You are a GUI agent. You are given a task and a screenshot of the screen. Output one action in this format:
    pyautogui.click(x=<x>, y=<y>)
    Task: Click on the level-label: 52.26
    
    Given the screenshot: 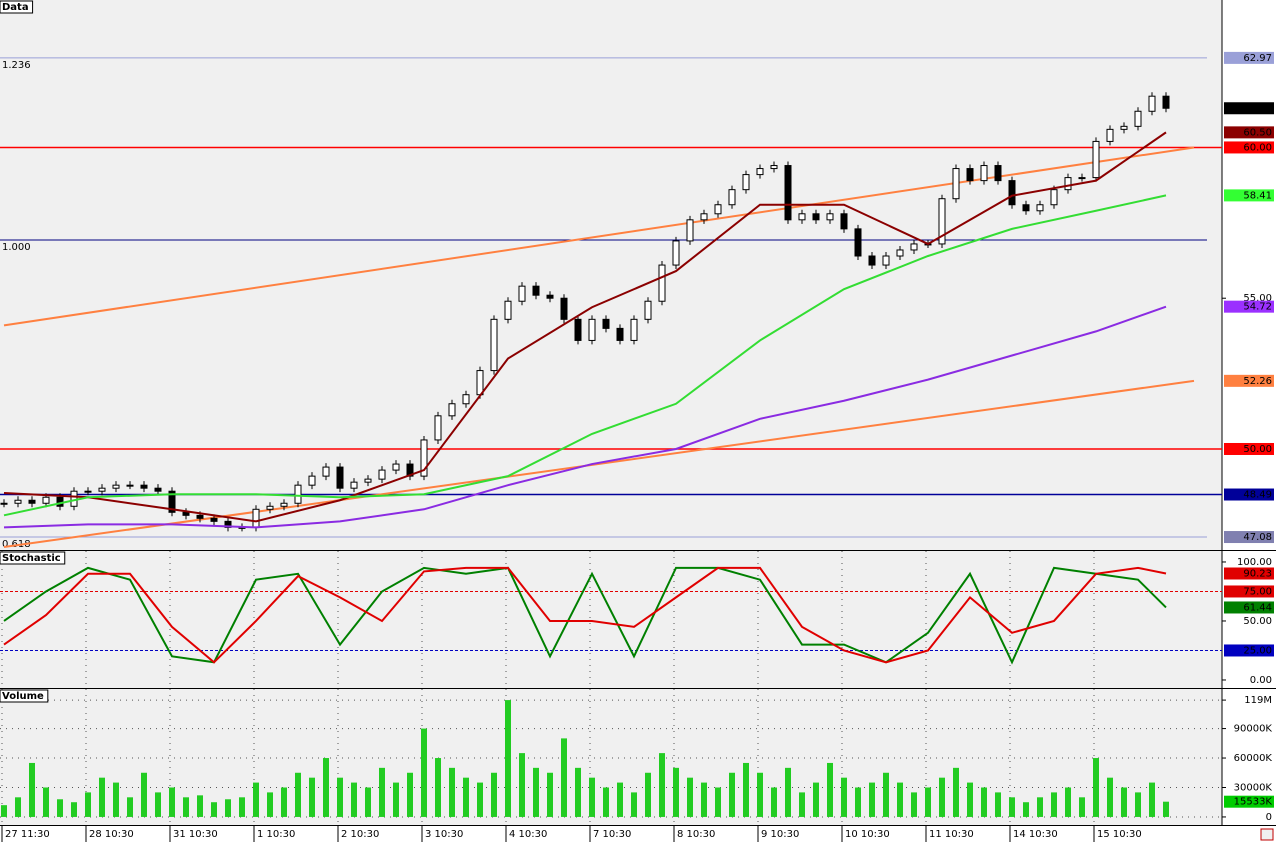 What is the action you would take?
    pyautogui.click(x=1257, y=381)
    